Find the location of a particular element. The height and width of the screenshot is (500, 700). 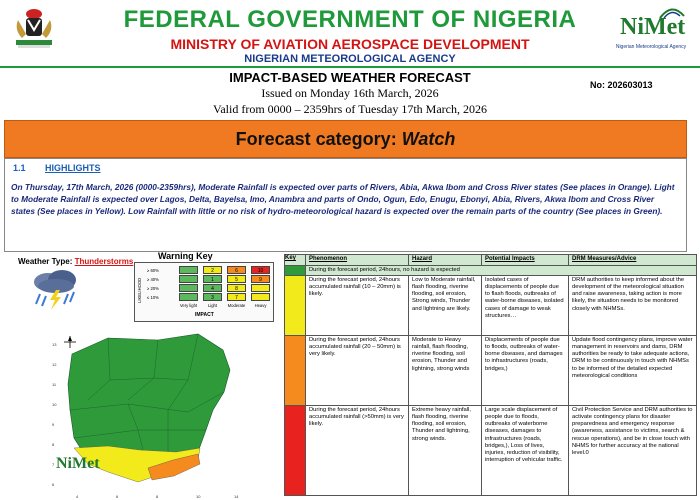

logo-arc-icon is located at coordinates (672, 13).